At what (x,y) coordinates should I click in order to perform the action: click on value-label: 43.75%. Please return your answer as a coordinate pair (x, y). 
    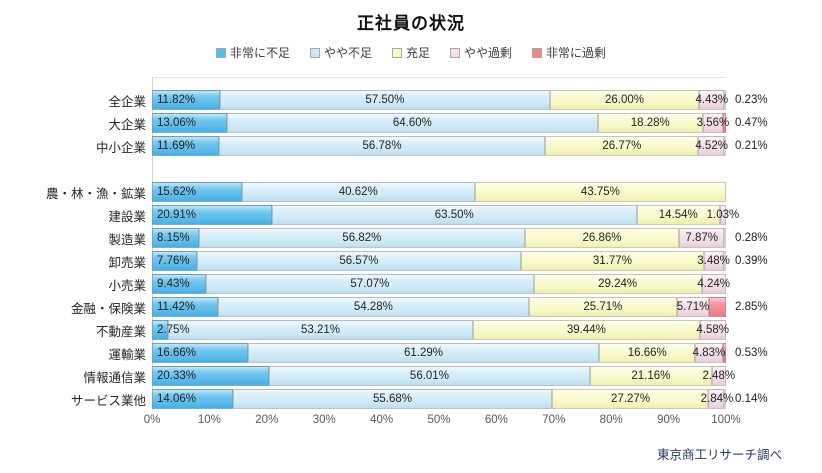
    Looking at the image, I should click on (600, 192).